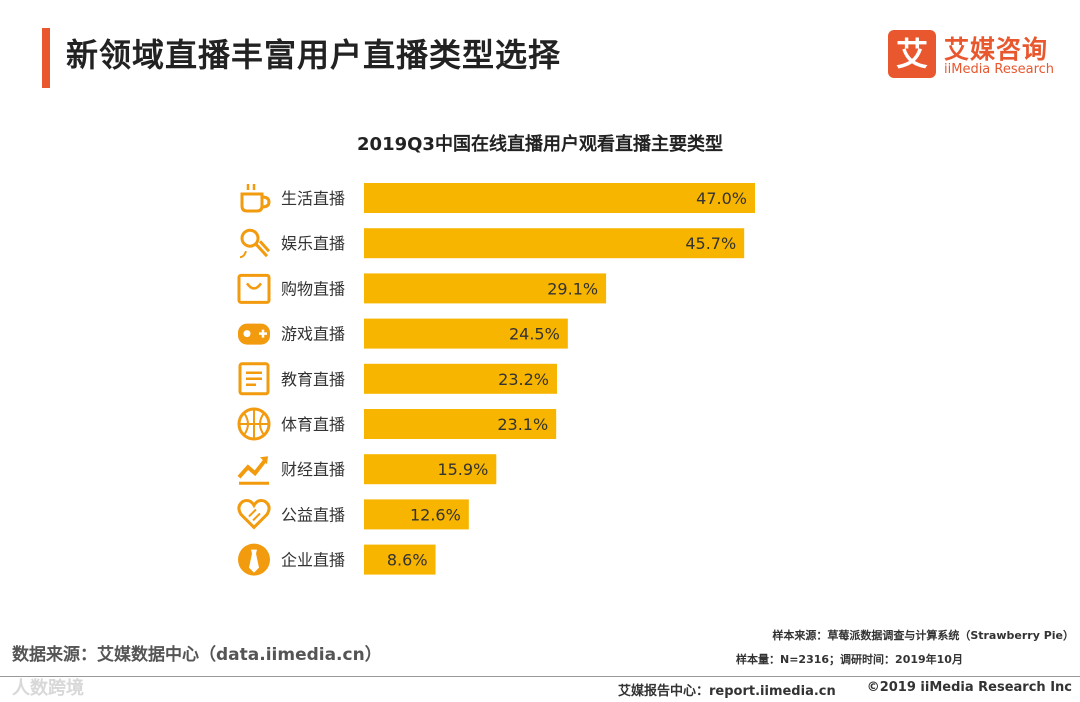  I want to click on sample-source: 样本来源：草莓派数据调查与计算系统（Strawberry Pie）, so click(923, 635).